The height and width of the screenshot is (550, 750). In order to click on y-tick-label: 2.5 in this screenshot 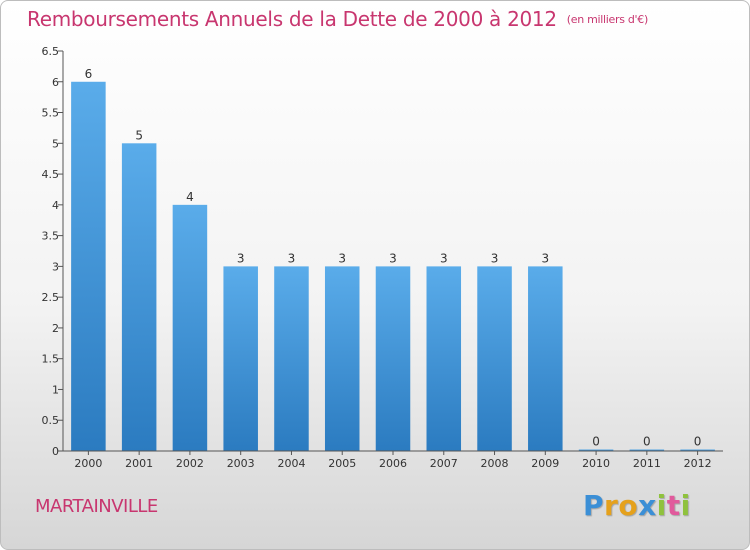, I will do `click(51, 297)`.